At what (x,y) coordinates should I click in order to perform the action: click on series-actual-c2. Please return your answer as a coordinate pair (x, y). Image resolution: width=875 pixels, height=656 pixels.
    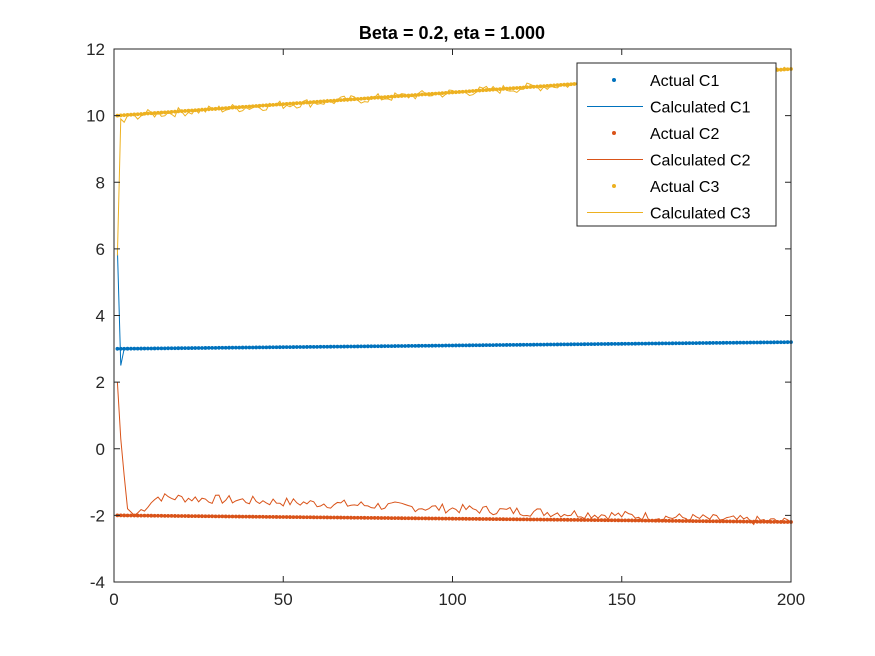
    Looking at the image, I should click on (454, 518).